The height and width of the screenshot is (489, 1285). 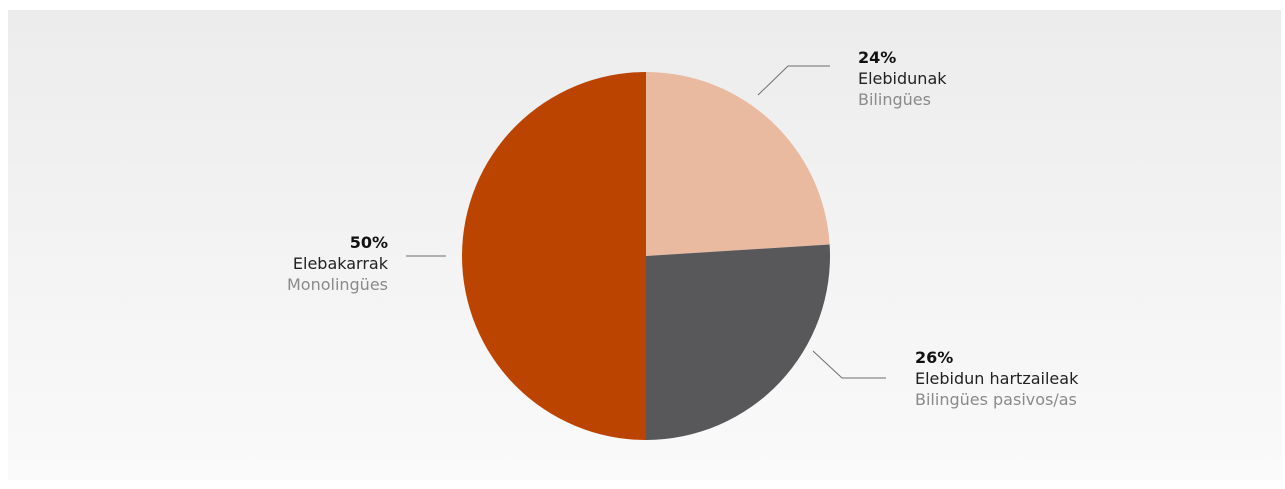 What do you see at coordinates (934, 357) in the screenshot?
I see `percent-label: 26%` at bounding box center [934, 357].